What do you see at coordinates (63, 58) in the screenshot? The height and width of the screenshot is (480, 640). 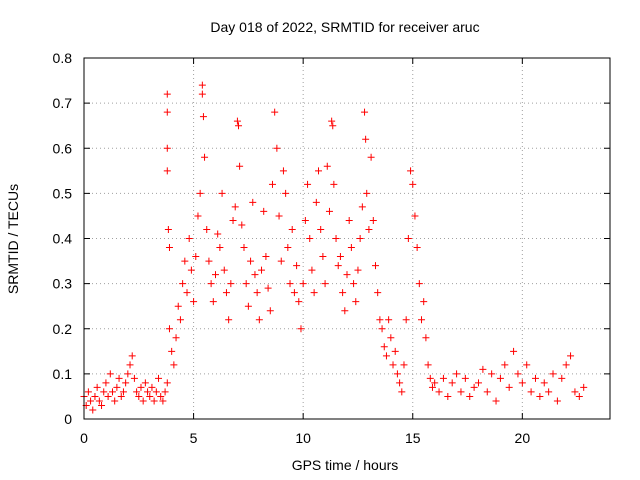 I see `y-tick-label: 0.8` at bounding box center [63, 58].